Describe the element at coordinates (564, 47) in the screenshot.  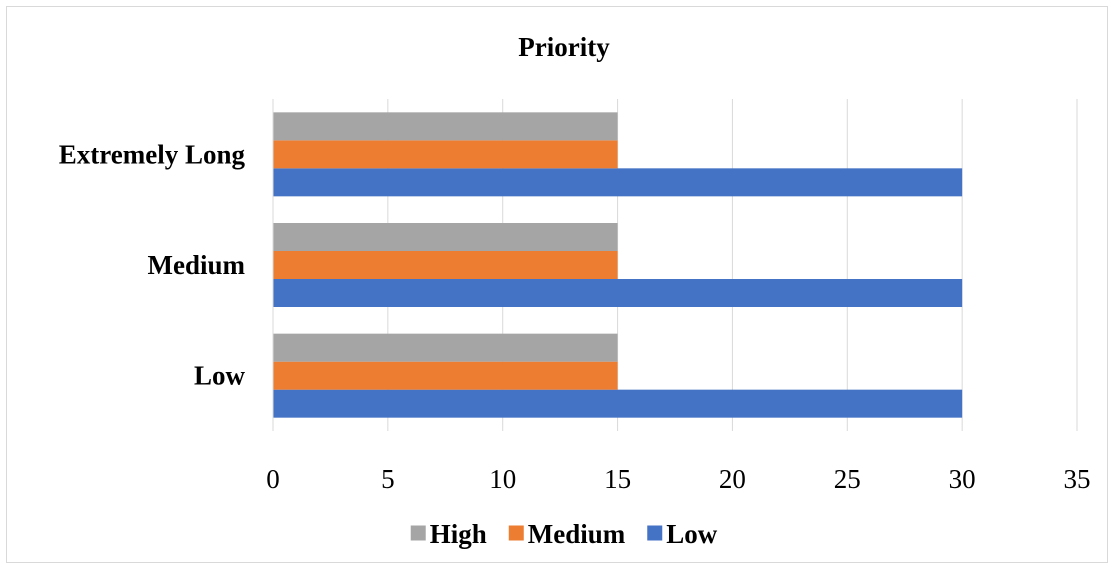
I see `chart-title: Priority` at that location.